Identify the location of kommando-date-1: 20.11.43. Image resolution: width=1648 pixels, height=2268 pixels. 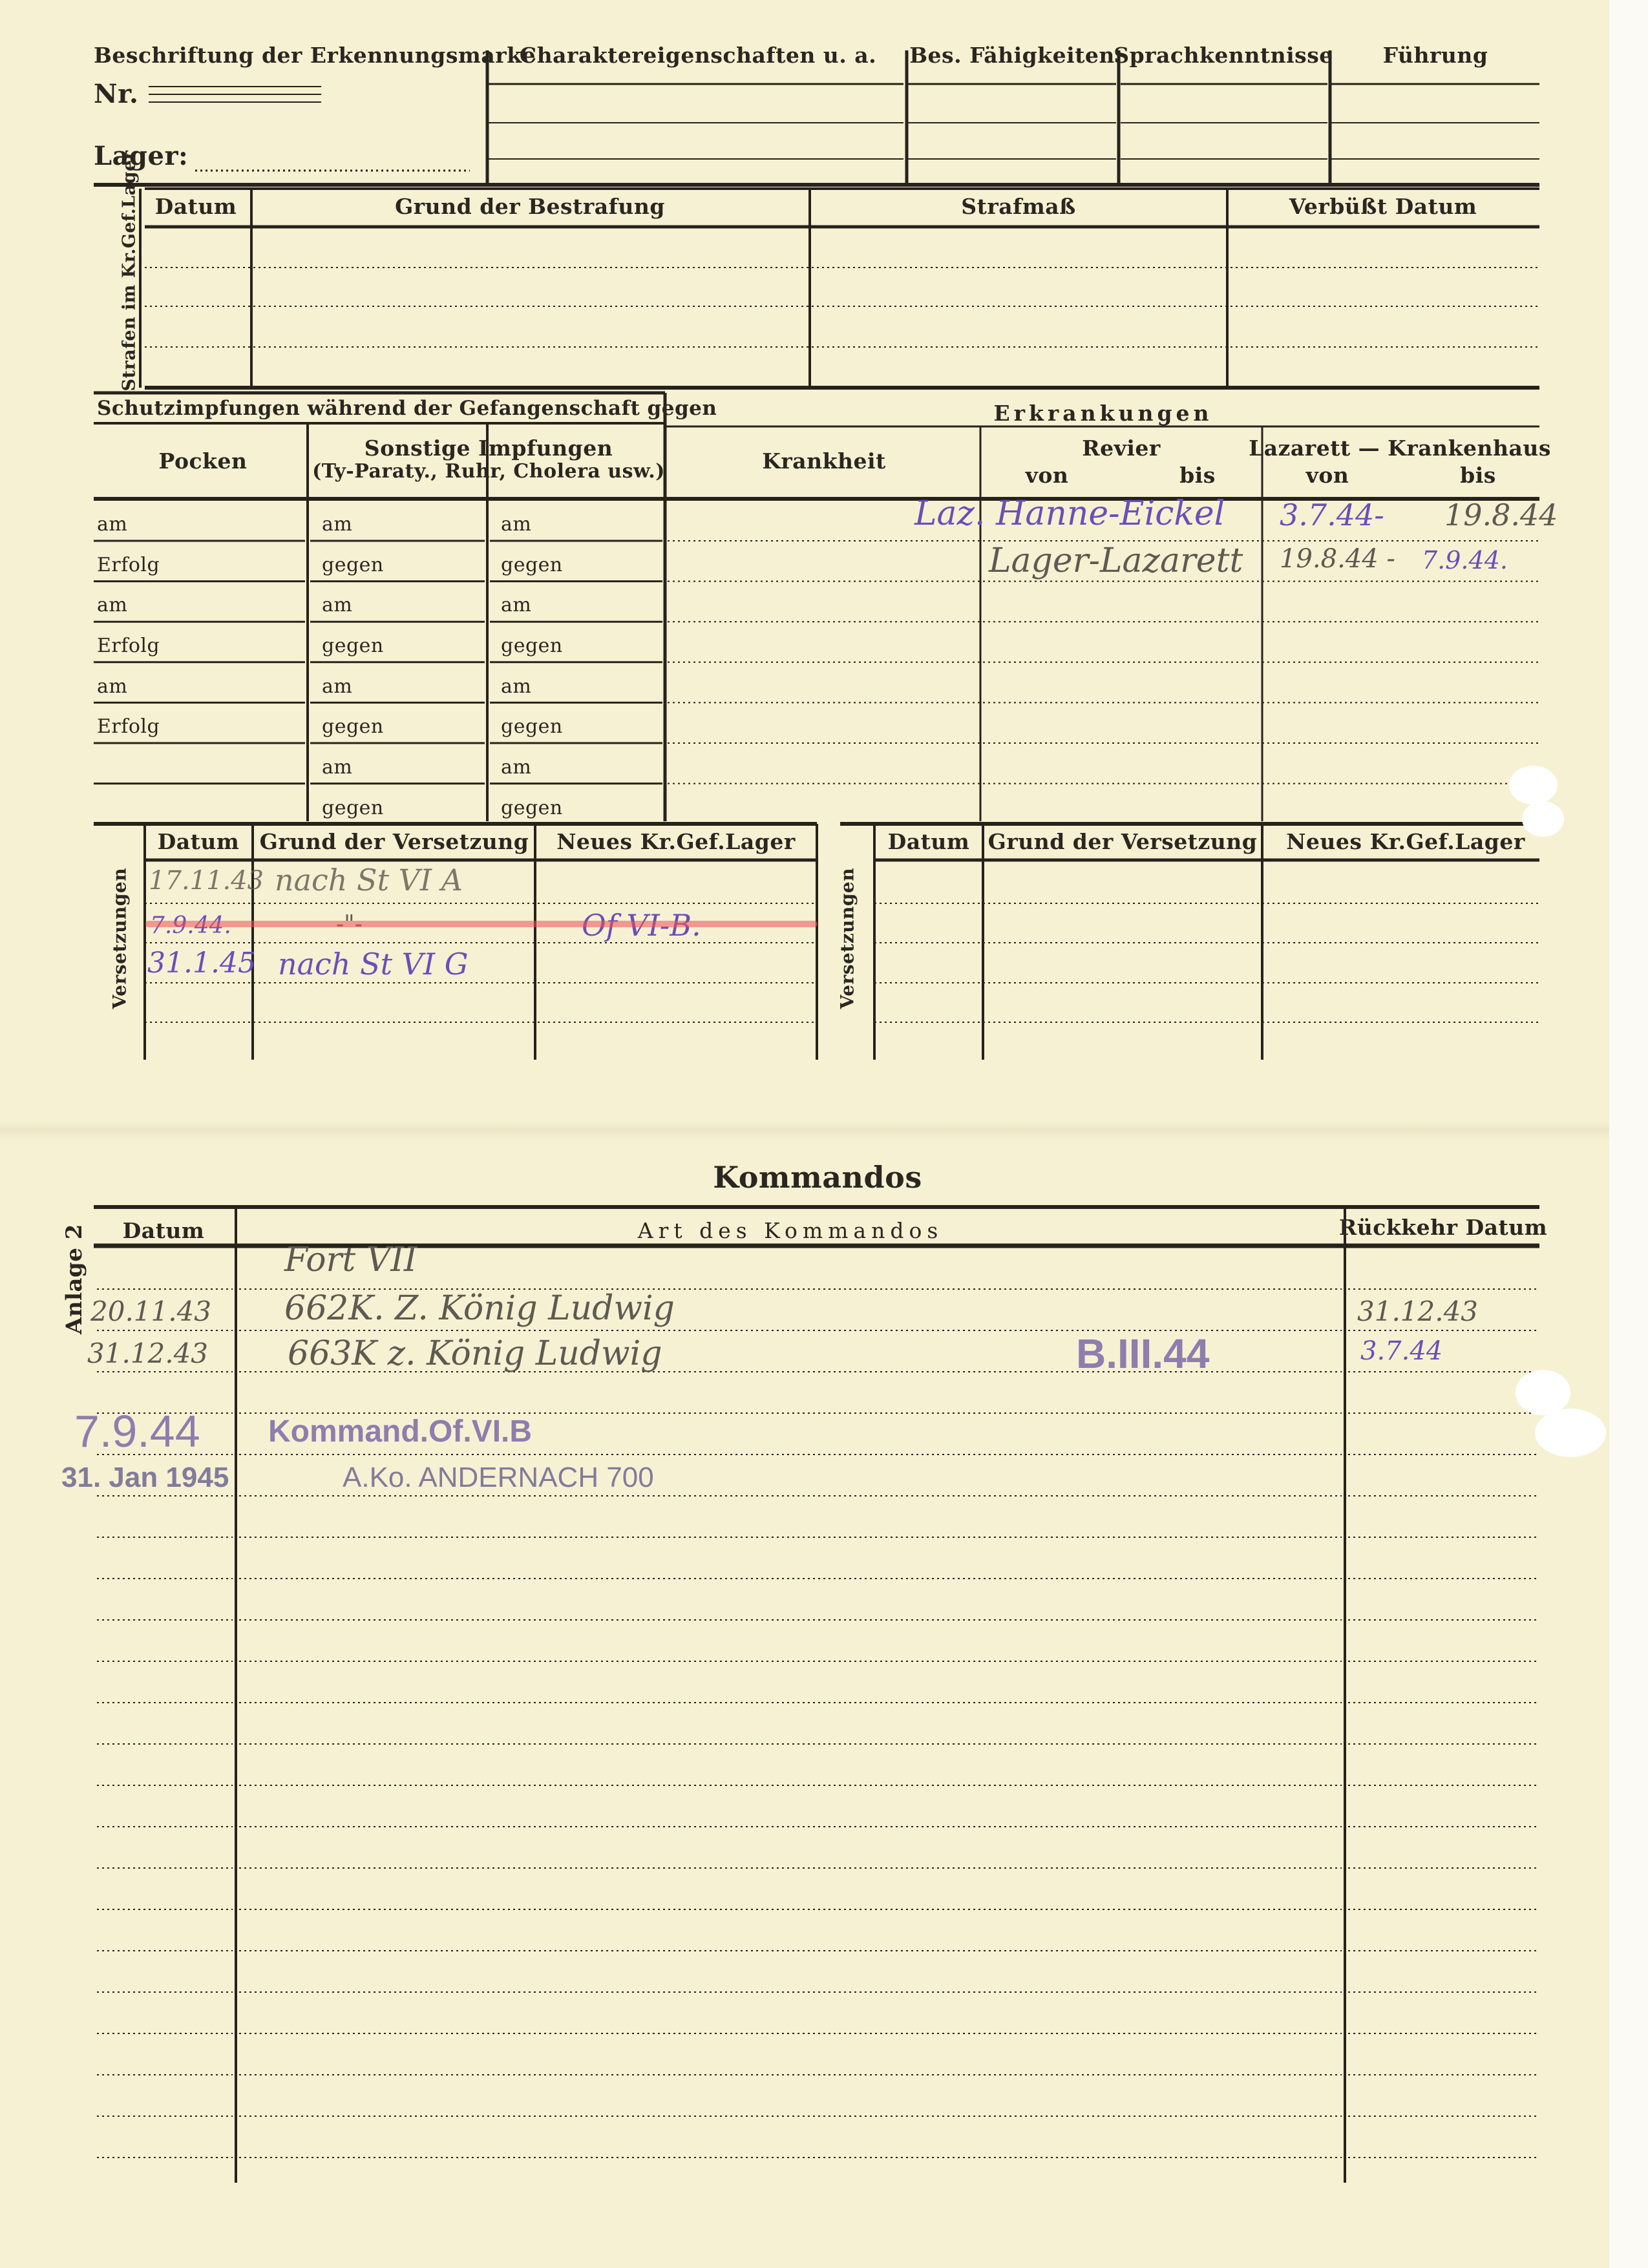
(151, 1311).